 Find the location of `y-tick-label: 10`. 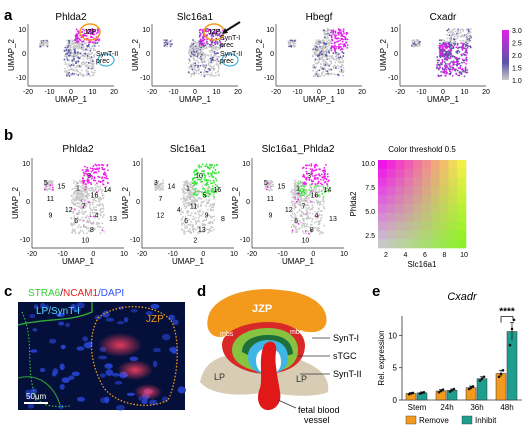

y-tick-label: 10 is located at coordinates (146, 30).